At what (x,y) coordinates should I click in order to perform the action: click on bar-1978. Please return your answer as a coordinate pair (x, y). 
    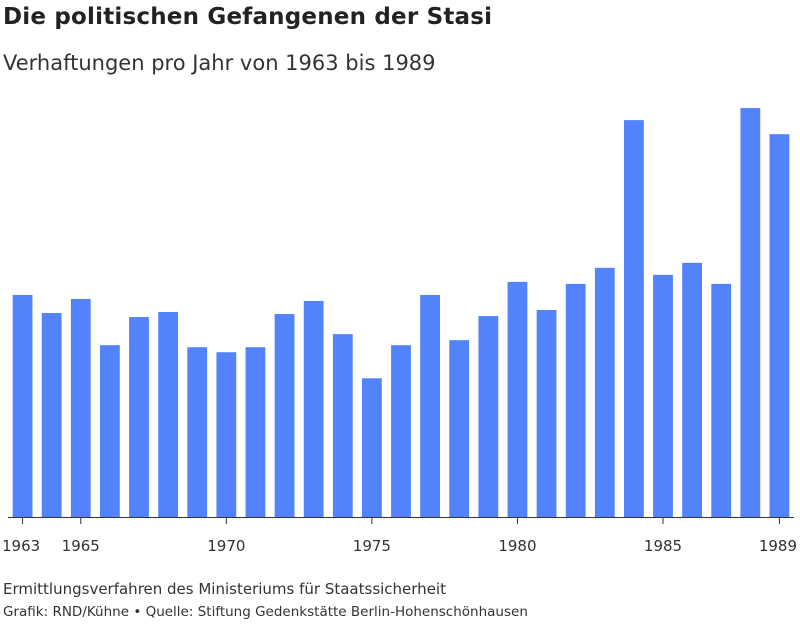
    Looking at the image, I should click on (459, 428).